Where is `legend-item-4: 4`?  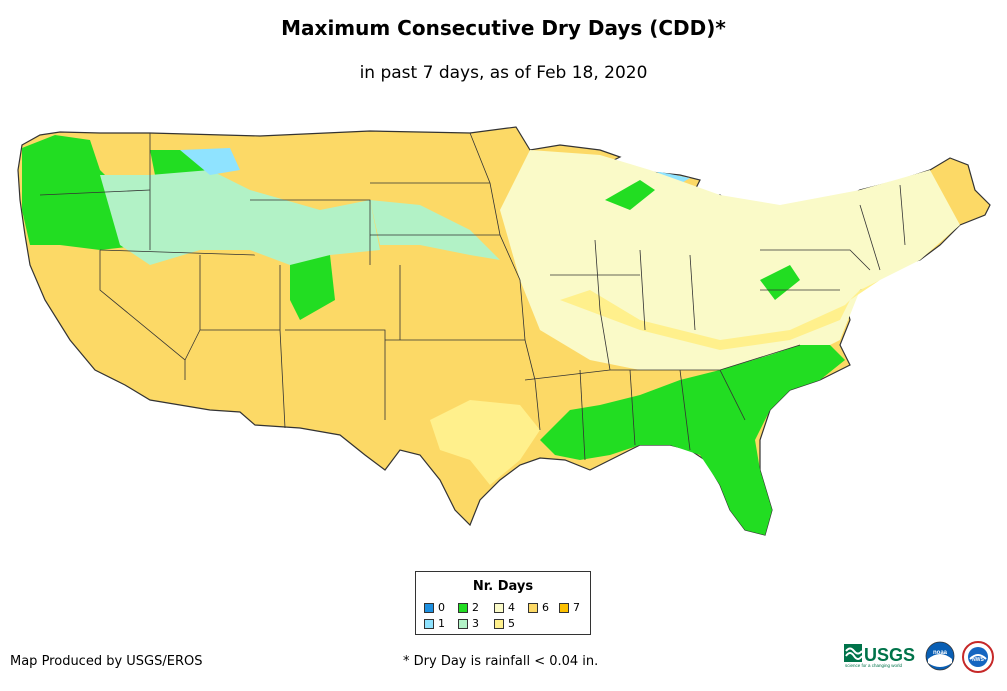
legend-item-4: 4 is located at coordinates (504, 608).